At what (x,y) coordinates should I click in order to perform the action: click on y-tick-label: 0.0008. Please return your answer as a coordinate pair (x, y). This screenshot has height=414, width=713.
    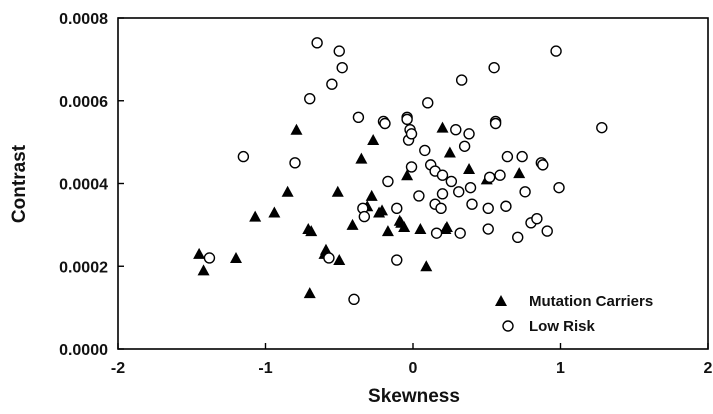
    Looking at the image, I should click on (83, 19).